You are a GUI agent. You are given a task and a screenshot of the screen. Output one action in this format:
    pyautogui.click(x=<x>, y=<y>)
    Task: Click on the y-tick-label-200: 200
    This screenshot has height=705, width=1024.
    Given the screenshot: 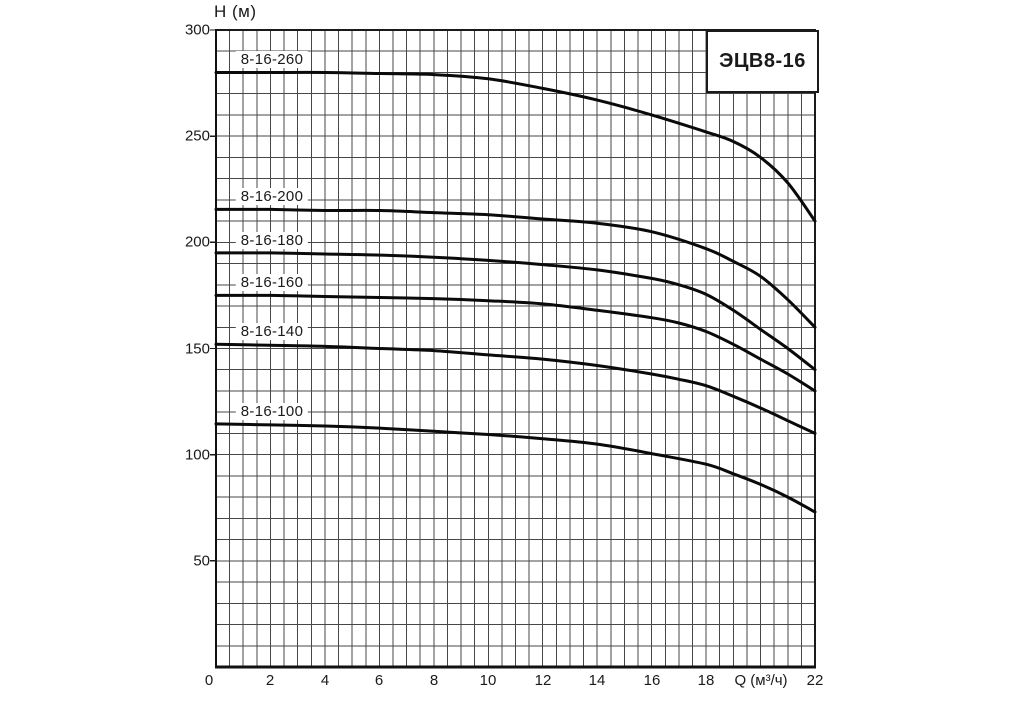 What is the action you would take?
    pyautogui.click(x=197, y=242)
    